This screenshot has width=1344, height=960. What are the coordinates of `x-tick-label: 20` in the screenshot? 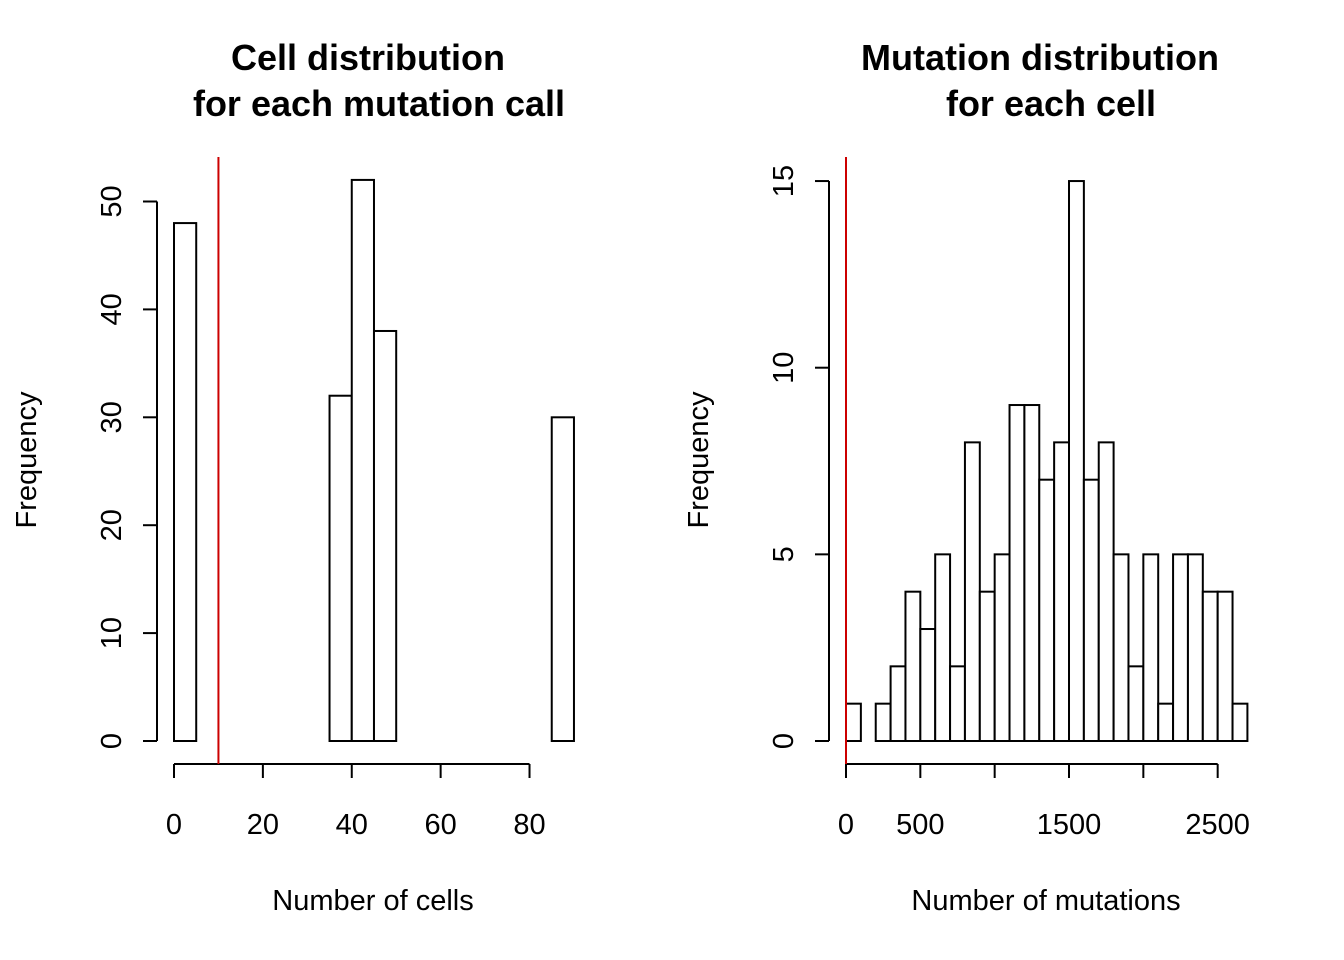 It's located at (263, 825).